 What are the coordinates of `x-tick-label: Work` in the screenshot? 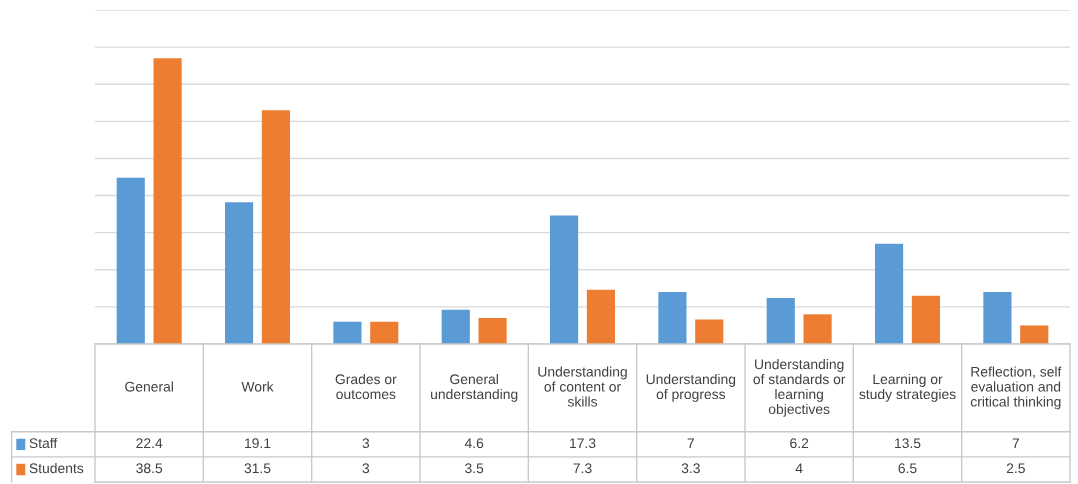 It's located at (257, 386).